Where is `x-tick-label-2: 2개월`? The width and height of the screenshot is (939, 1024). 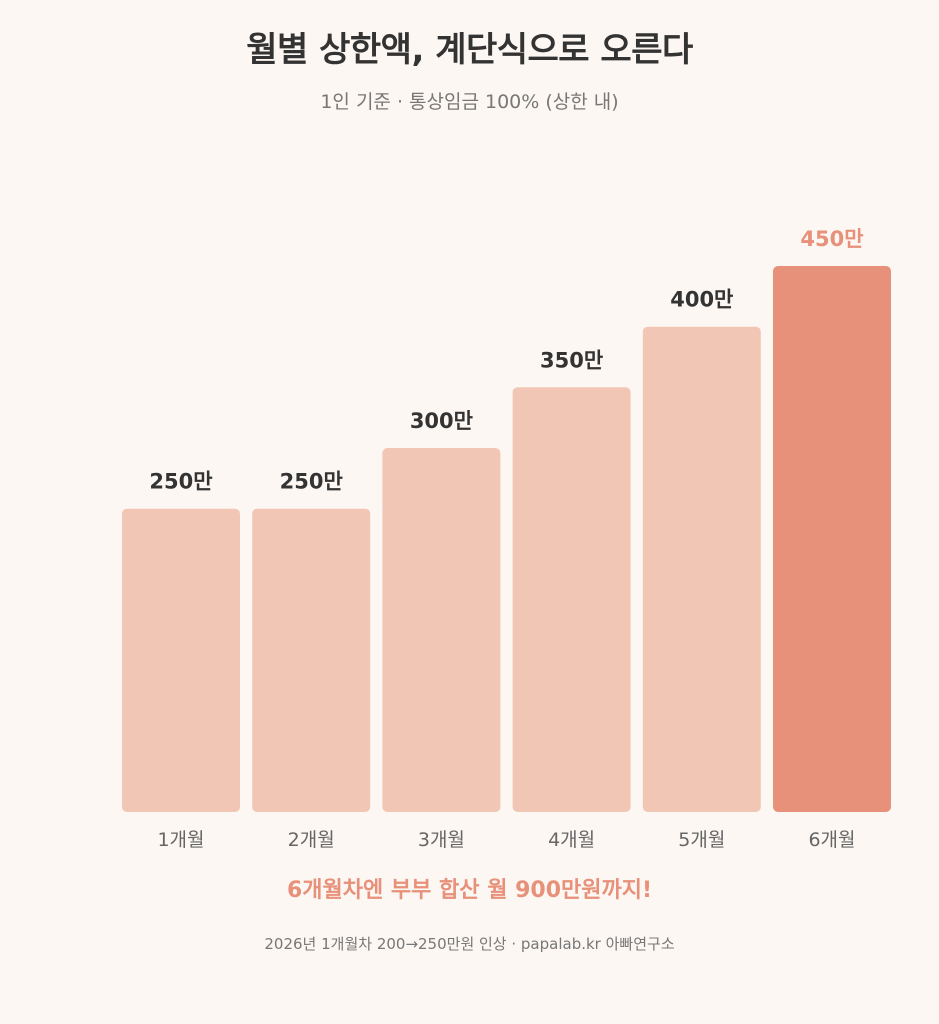 x-tick-label-2: 2개월 is located at coordinates (311, 840).